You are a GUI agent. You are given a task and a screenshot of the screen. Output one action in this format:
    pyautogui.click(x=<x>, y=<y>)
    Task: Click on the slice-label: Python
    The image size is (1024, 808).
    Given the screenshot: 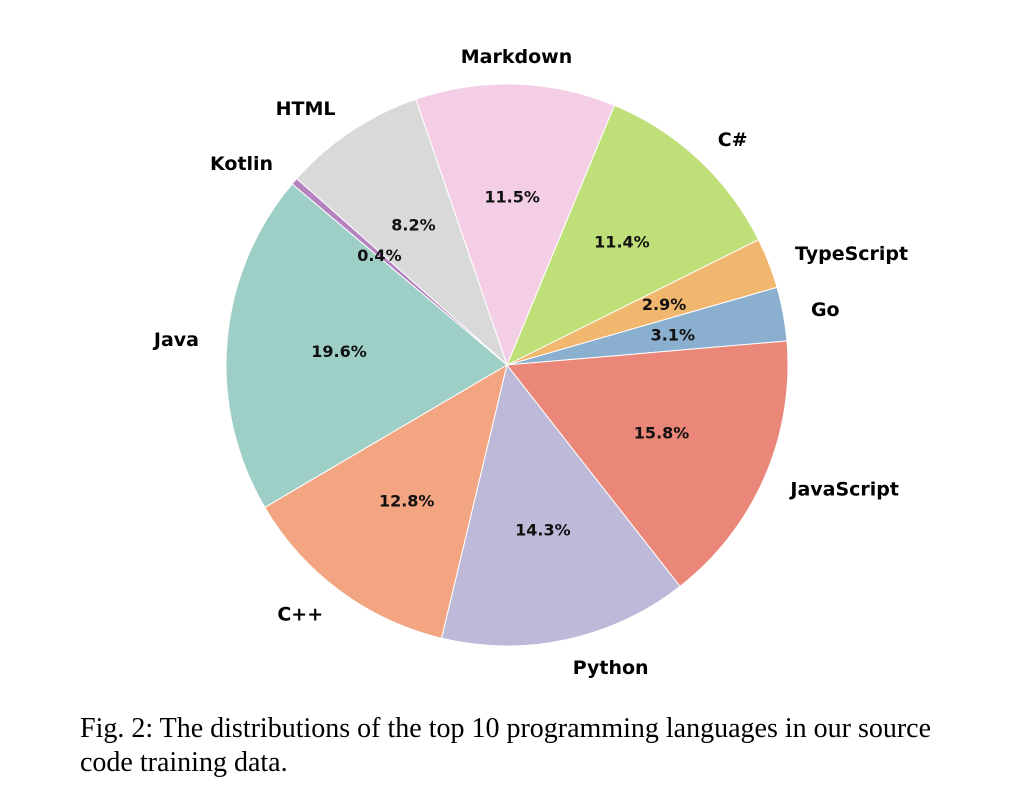 What is the action you would take?
    pyautogui.click(x=611, y=668)
    